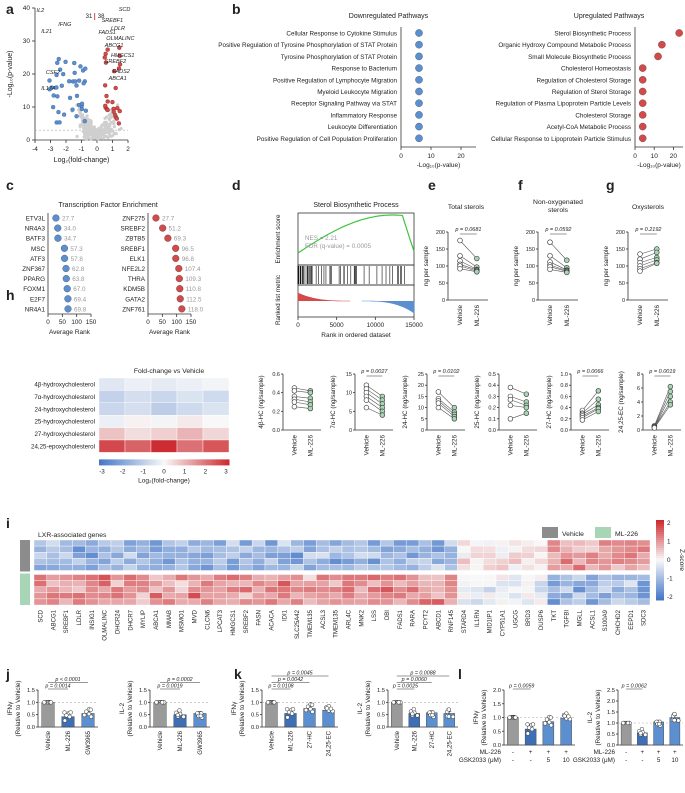  What do you see at coordinates (558, 202) in the screenshot?
I see `non-oxy-title: Non-oxygenated` at bounding box center [558, 202].